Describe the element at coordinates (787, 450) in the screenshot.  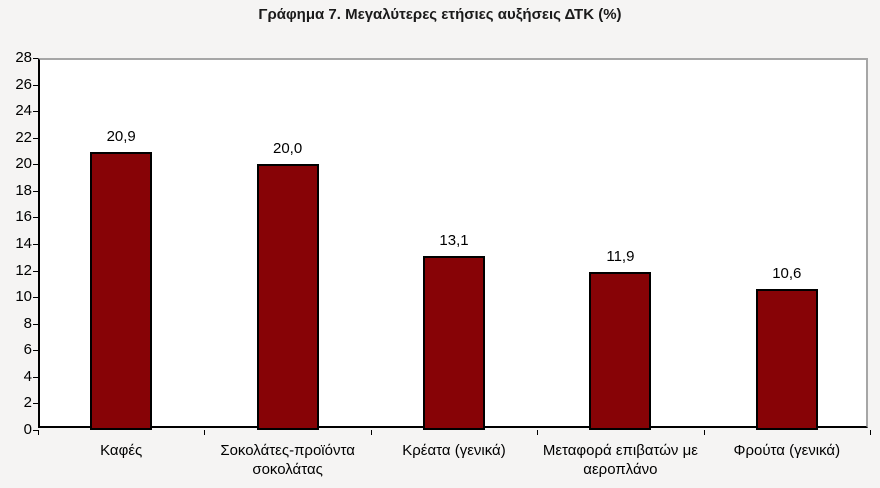
I see `x-axis-category-label: Φρούτα (γενικά)` at that location.